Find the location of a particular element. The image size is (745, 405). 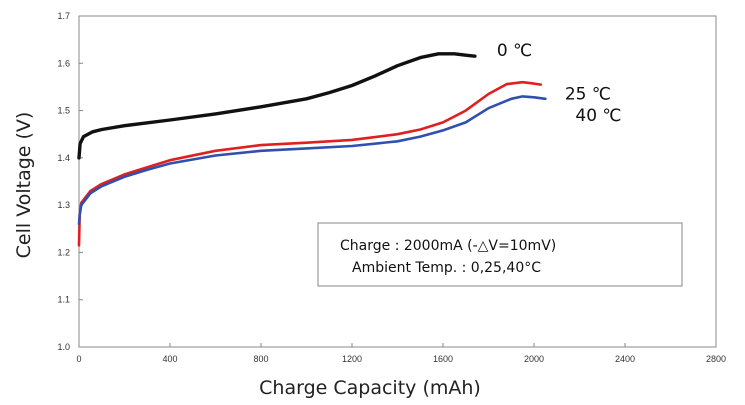

series-label-0c: 0 ℃ is located at coordinates (514, 51).